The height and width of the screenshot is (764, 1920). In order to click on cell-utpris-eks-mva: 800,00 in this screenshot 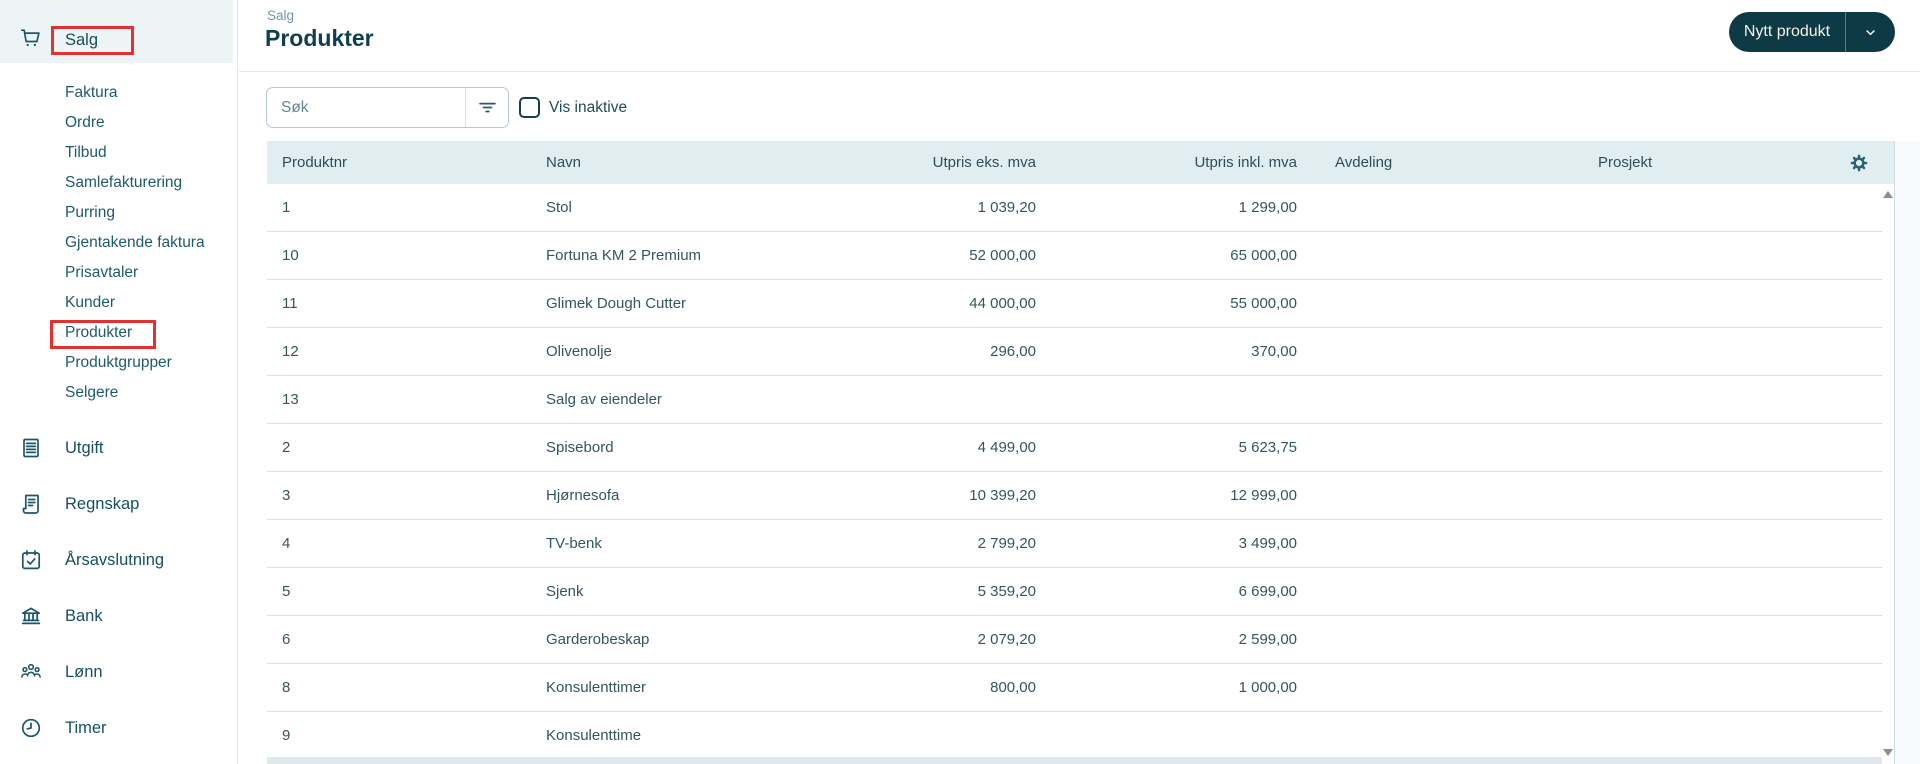, I will do `click(1013, 687)`.